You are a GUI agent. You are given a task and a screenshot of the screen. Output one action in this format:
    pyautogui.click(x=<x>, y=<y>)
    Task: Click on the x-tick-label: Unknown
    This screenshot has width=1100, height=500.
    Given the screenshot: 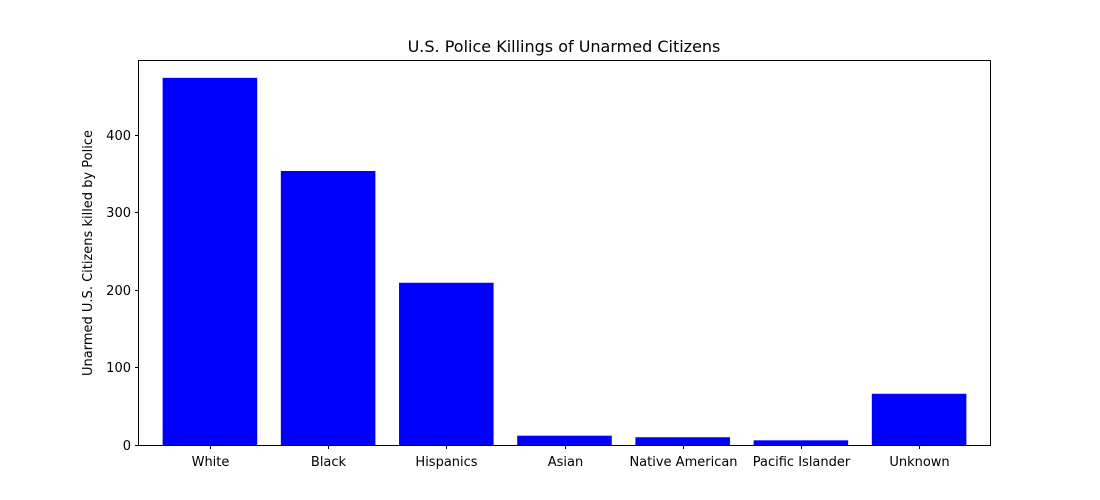 What is the action you would take?
    pyautogui.click(x=919, y=462)
    